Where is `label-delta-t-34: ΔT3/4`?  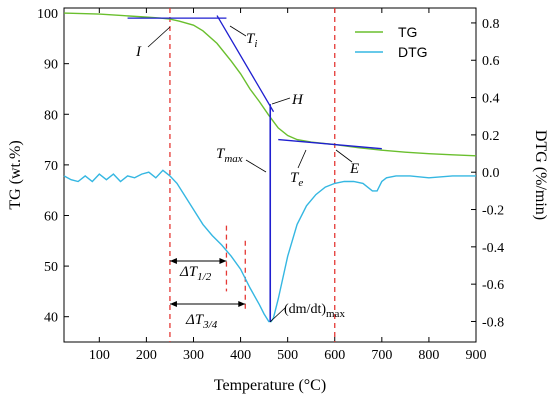 label-delta-t-34: ΔT3/4 is located at coordinates (201, 321).